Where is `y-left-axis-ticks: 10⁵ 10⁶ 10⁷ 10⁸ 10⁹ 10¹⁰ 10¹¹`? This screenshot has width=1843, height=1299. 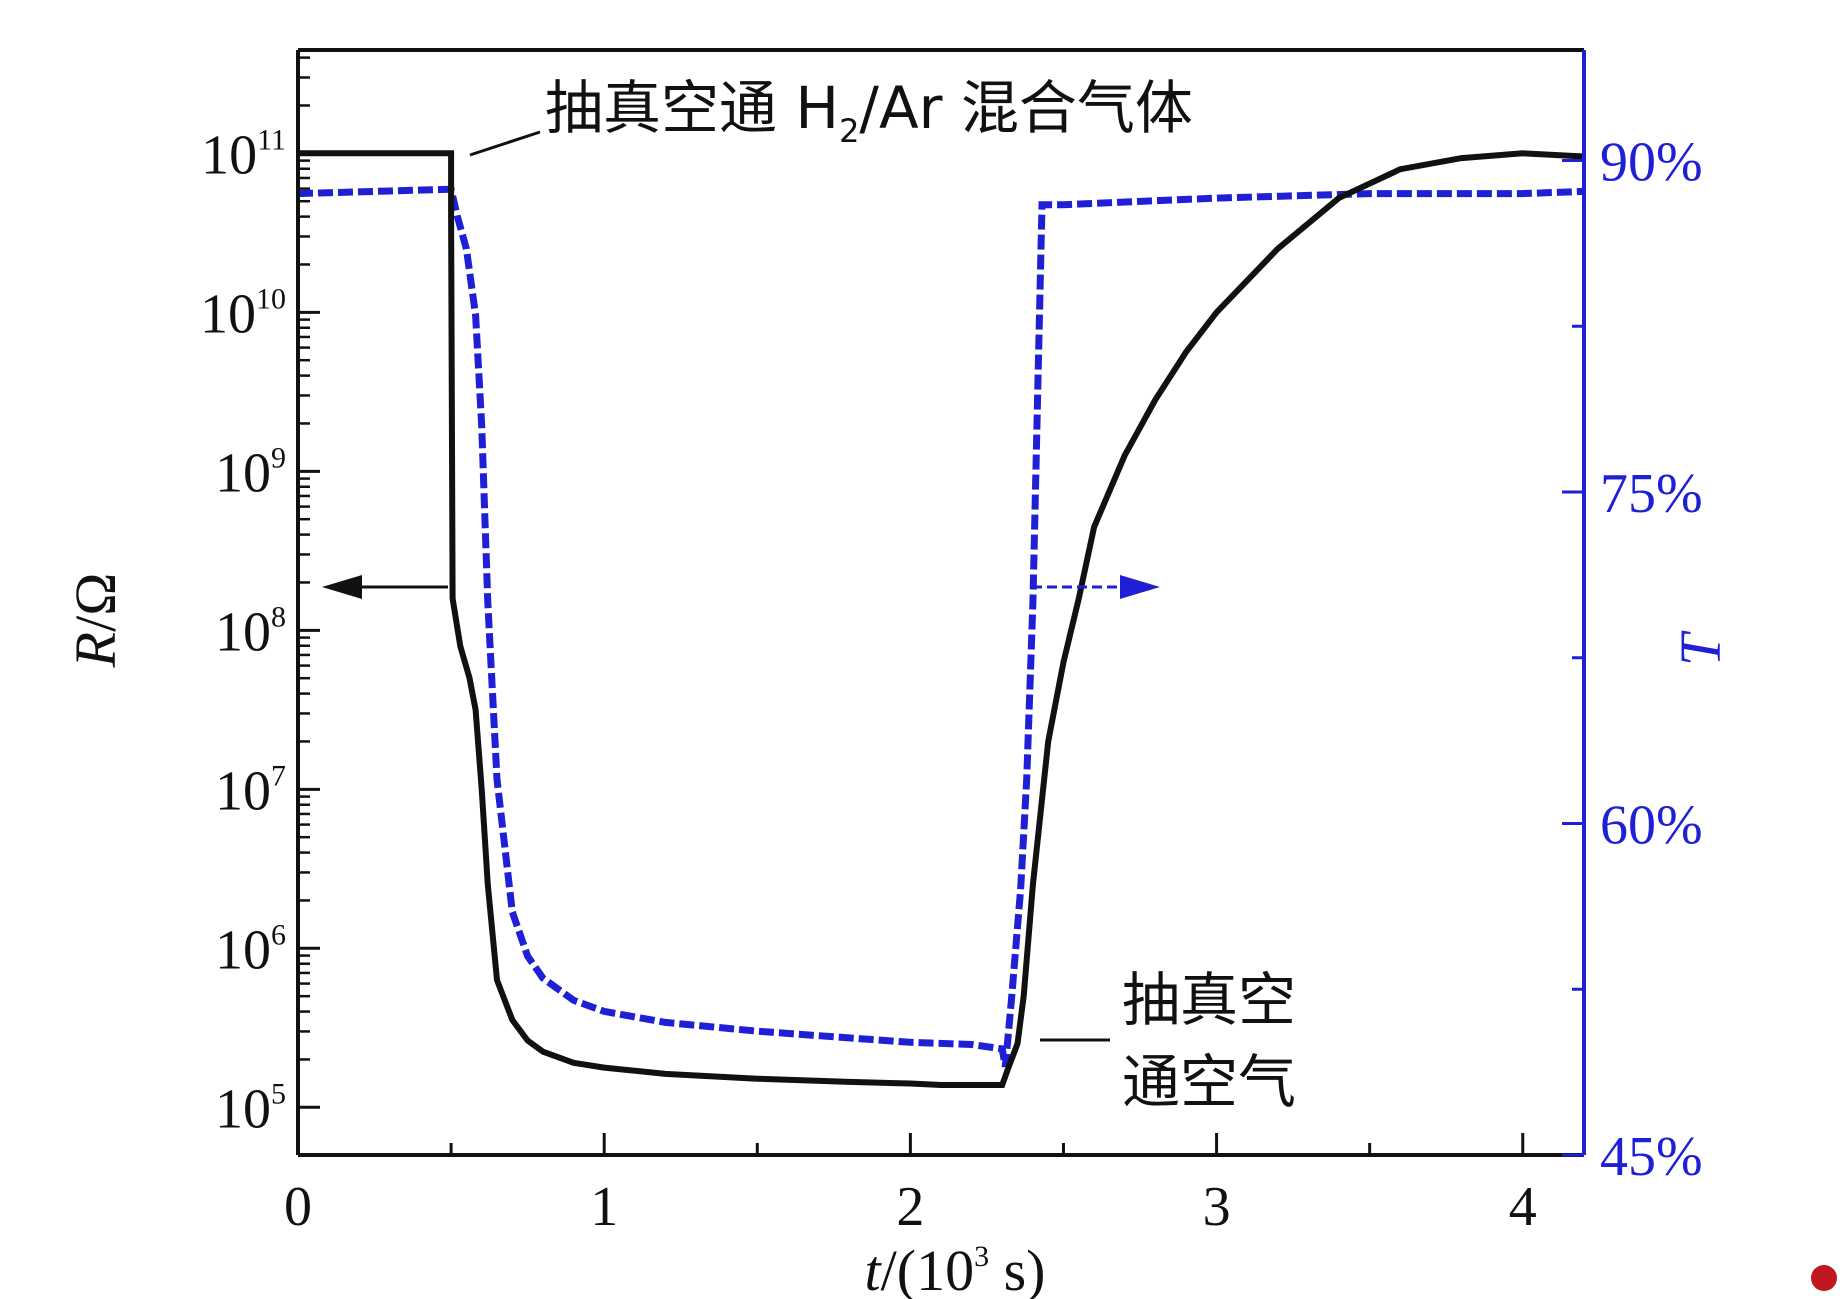
y-left-axis-ticks: 10⁵ 10⁶ 10⁷ 10⁸ 10⁹ 10¹⁰ 10¹¹ is located at coordinates (260, 598).